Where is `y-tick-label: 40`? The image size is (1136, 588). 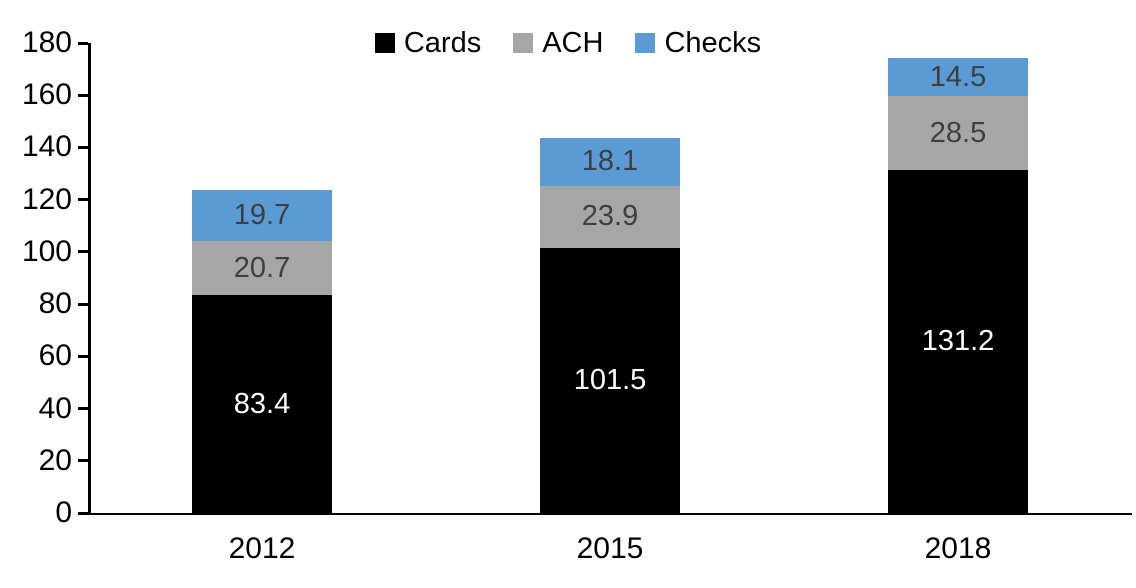
y-tick-label: 40 is located at coordinates (55, 408).